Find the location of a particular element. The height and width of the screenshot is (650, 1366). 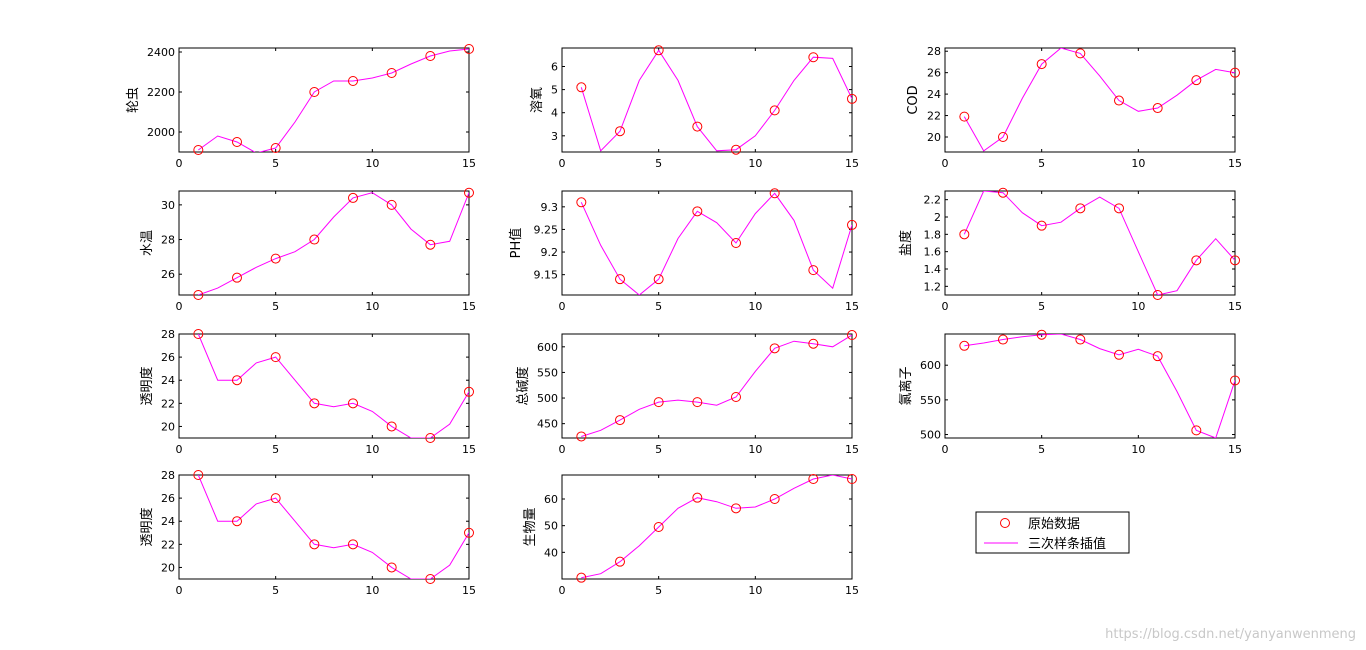

y-tick-label: 2200 is located at coordinates (161, 92).